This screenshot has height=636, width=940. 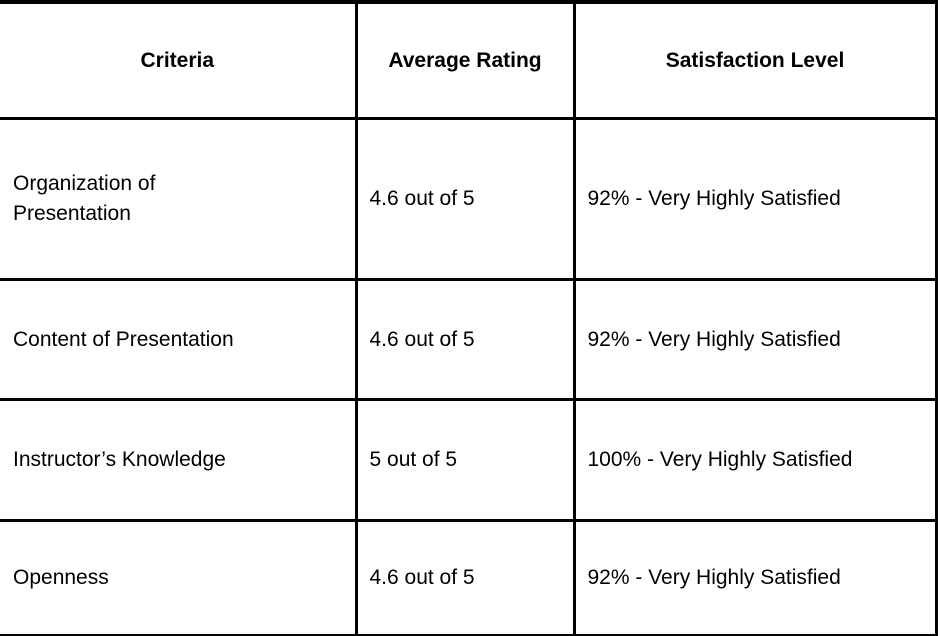 I want to click on header-satisfaction-level: Satisfaction Level, so click(x=755, y=60).